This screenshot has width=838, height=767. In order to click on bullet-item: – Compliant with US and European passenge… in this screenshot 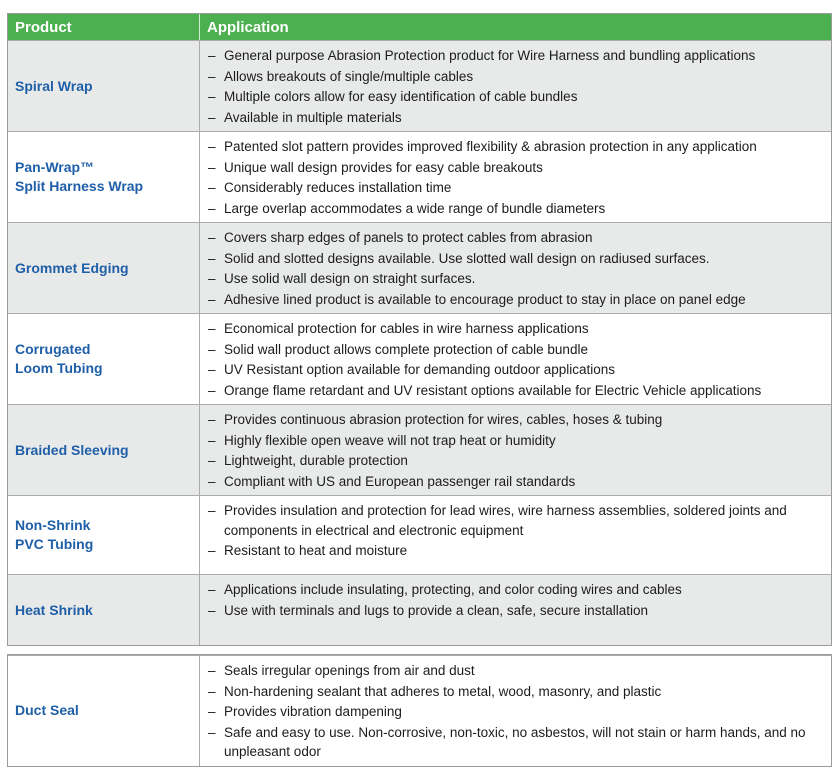, I will do `click(515, 482)`.